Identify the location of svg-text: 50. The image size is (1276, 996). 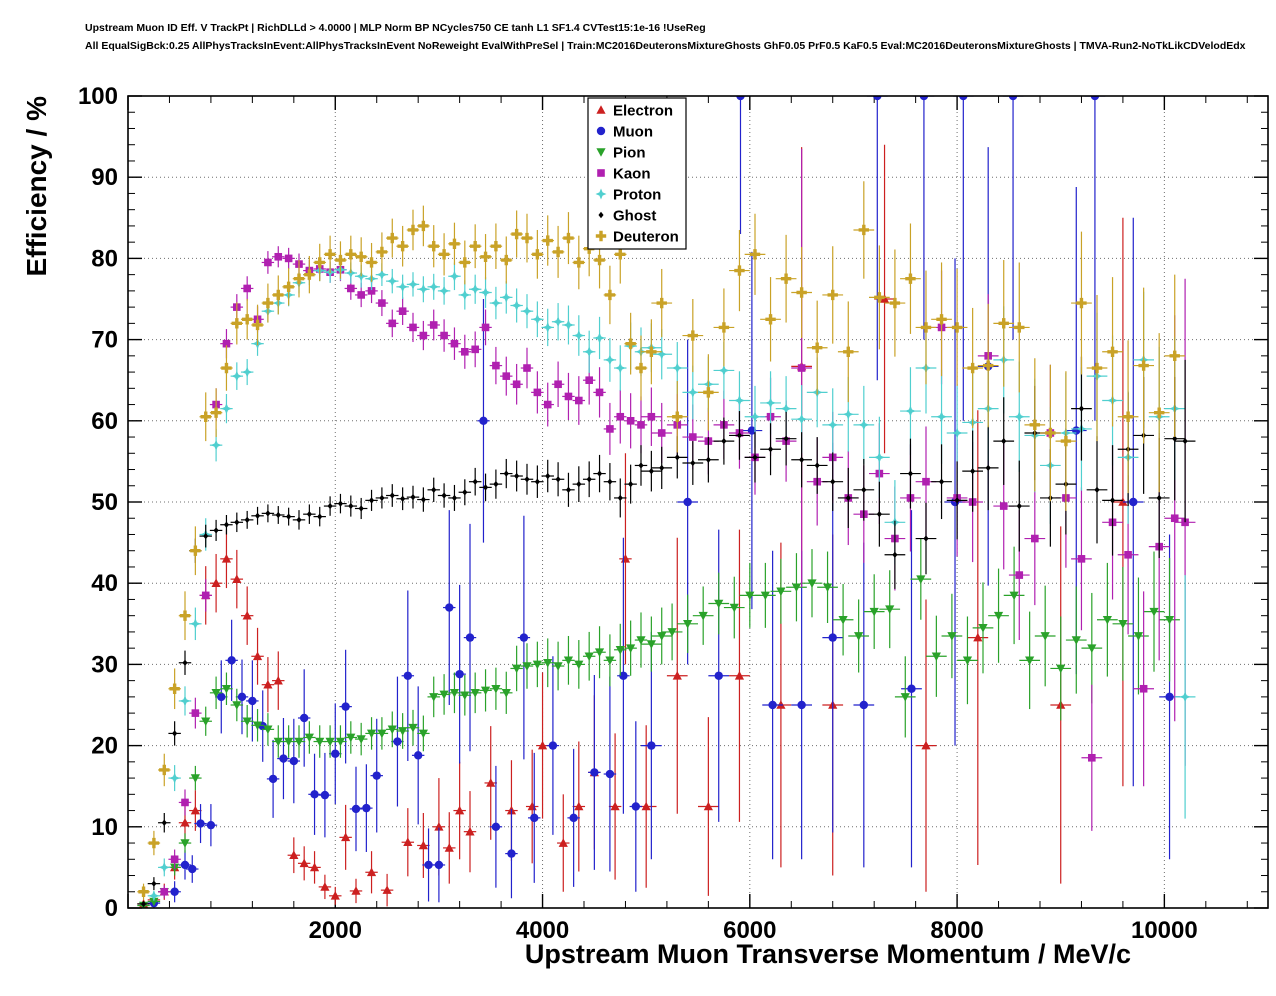
(104, 502).